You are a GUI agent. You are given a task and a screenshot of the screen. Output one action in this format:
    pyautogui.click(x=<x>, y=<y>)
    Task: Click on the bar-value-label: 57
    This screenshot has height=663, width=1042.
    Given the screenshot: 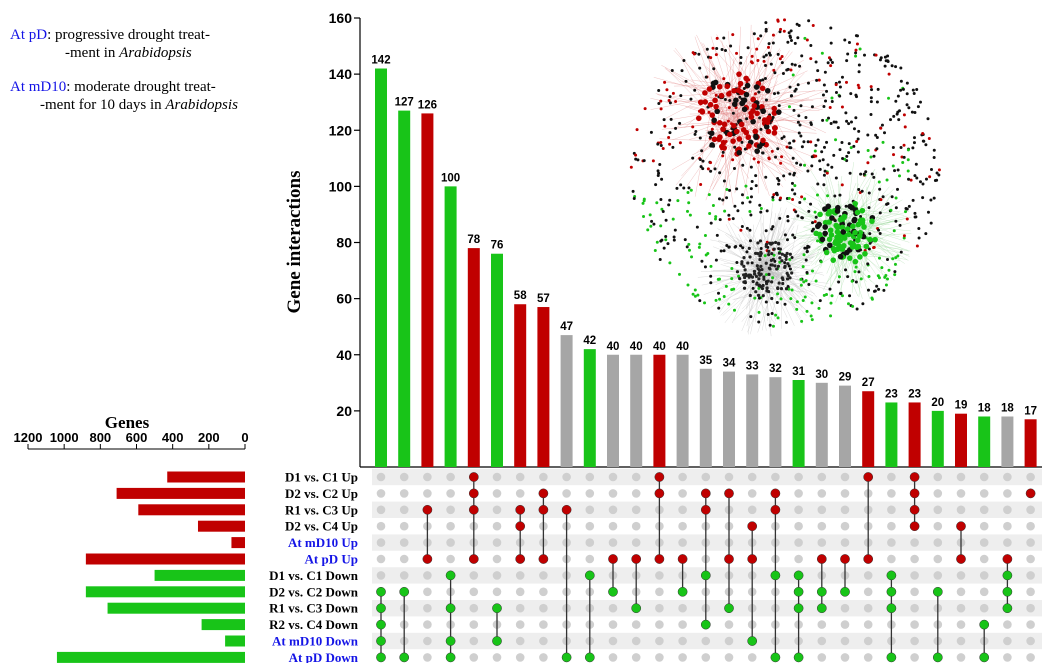 What is the action you would take?
    pyautogui.click(x=543, y=299)
    